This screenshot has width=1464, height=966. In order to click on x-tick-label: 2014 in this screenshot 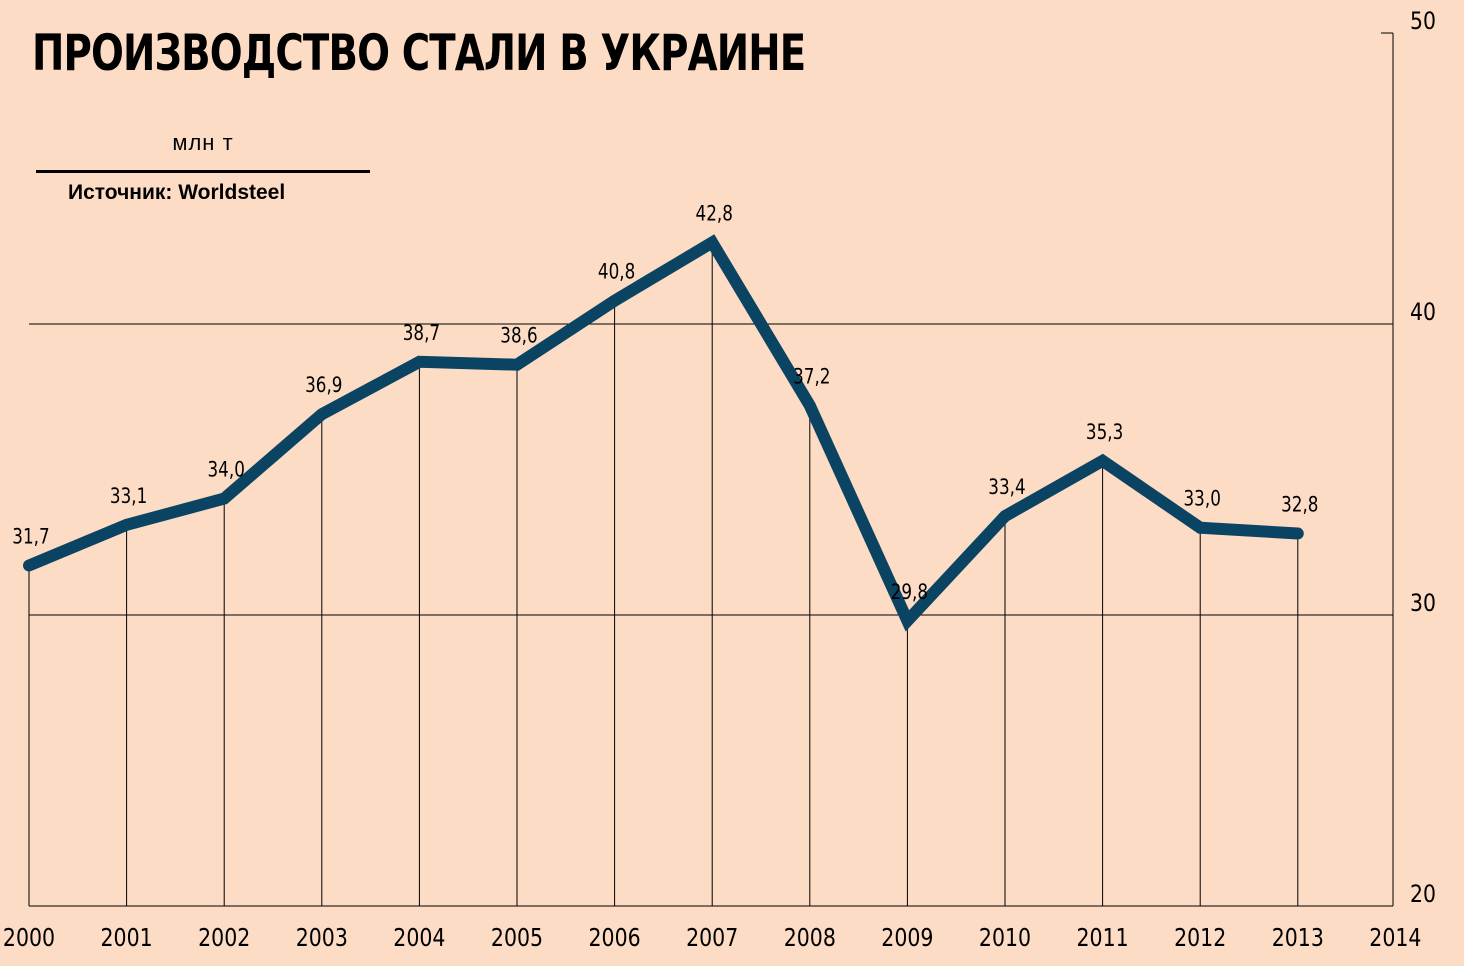, I will do `click(1395, 938)`.